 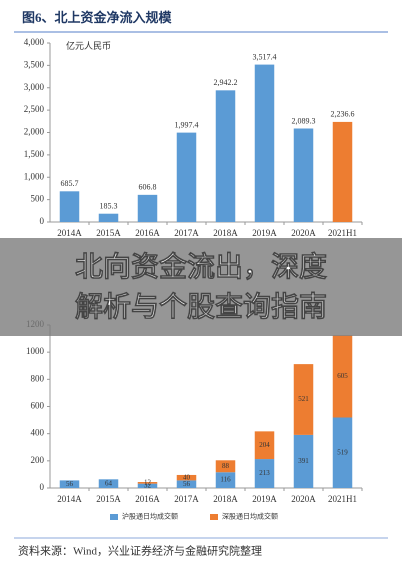 What do you see at coordinates (148, 187) in the screenshot?
I see `value-label: 606.8` at bounding box center [148, 187].